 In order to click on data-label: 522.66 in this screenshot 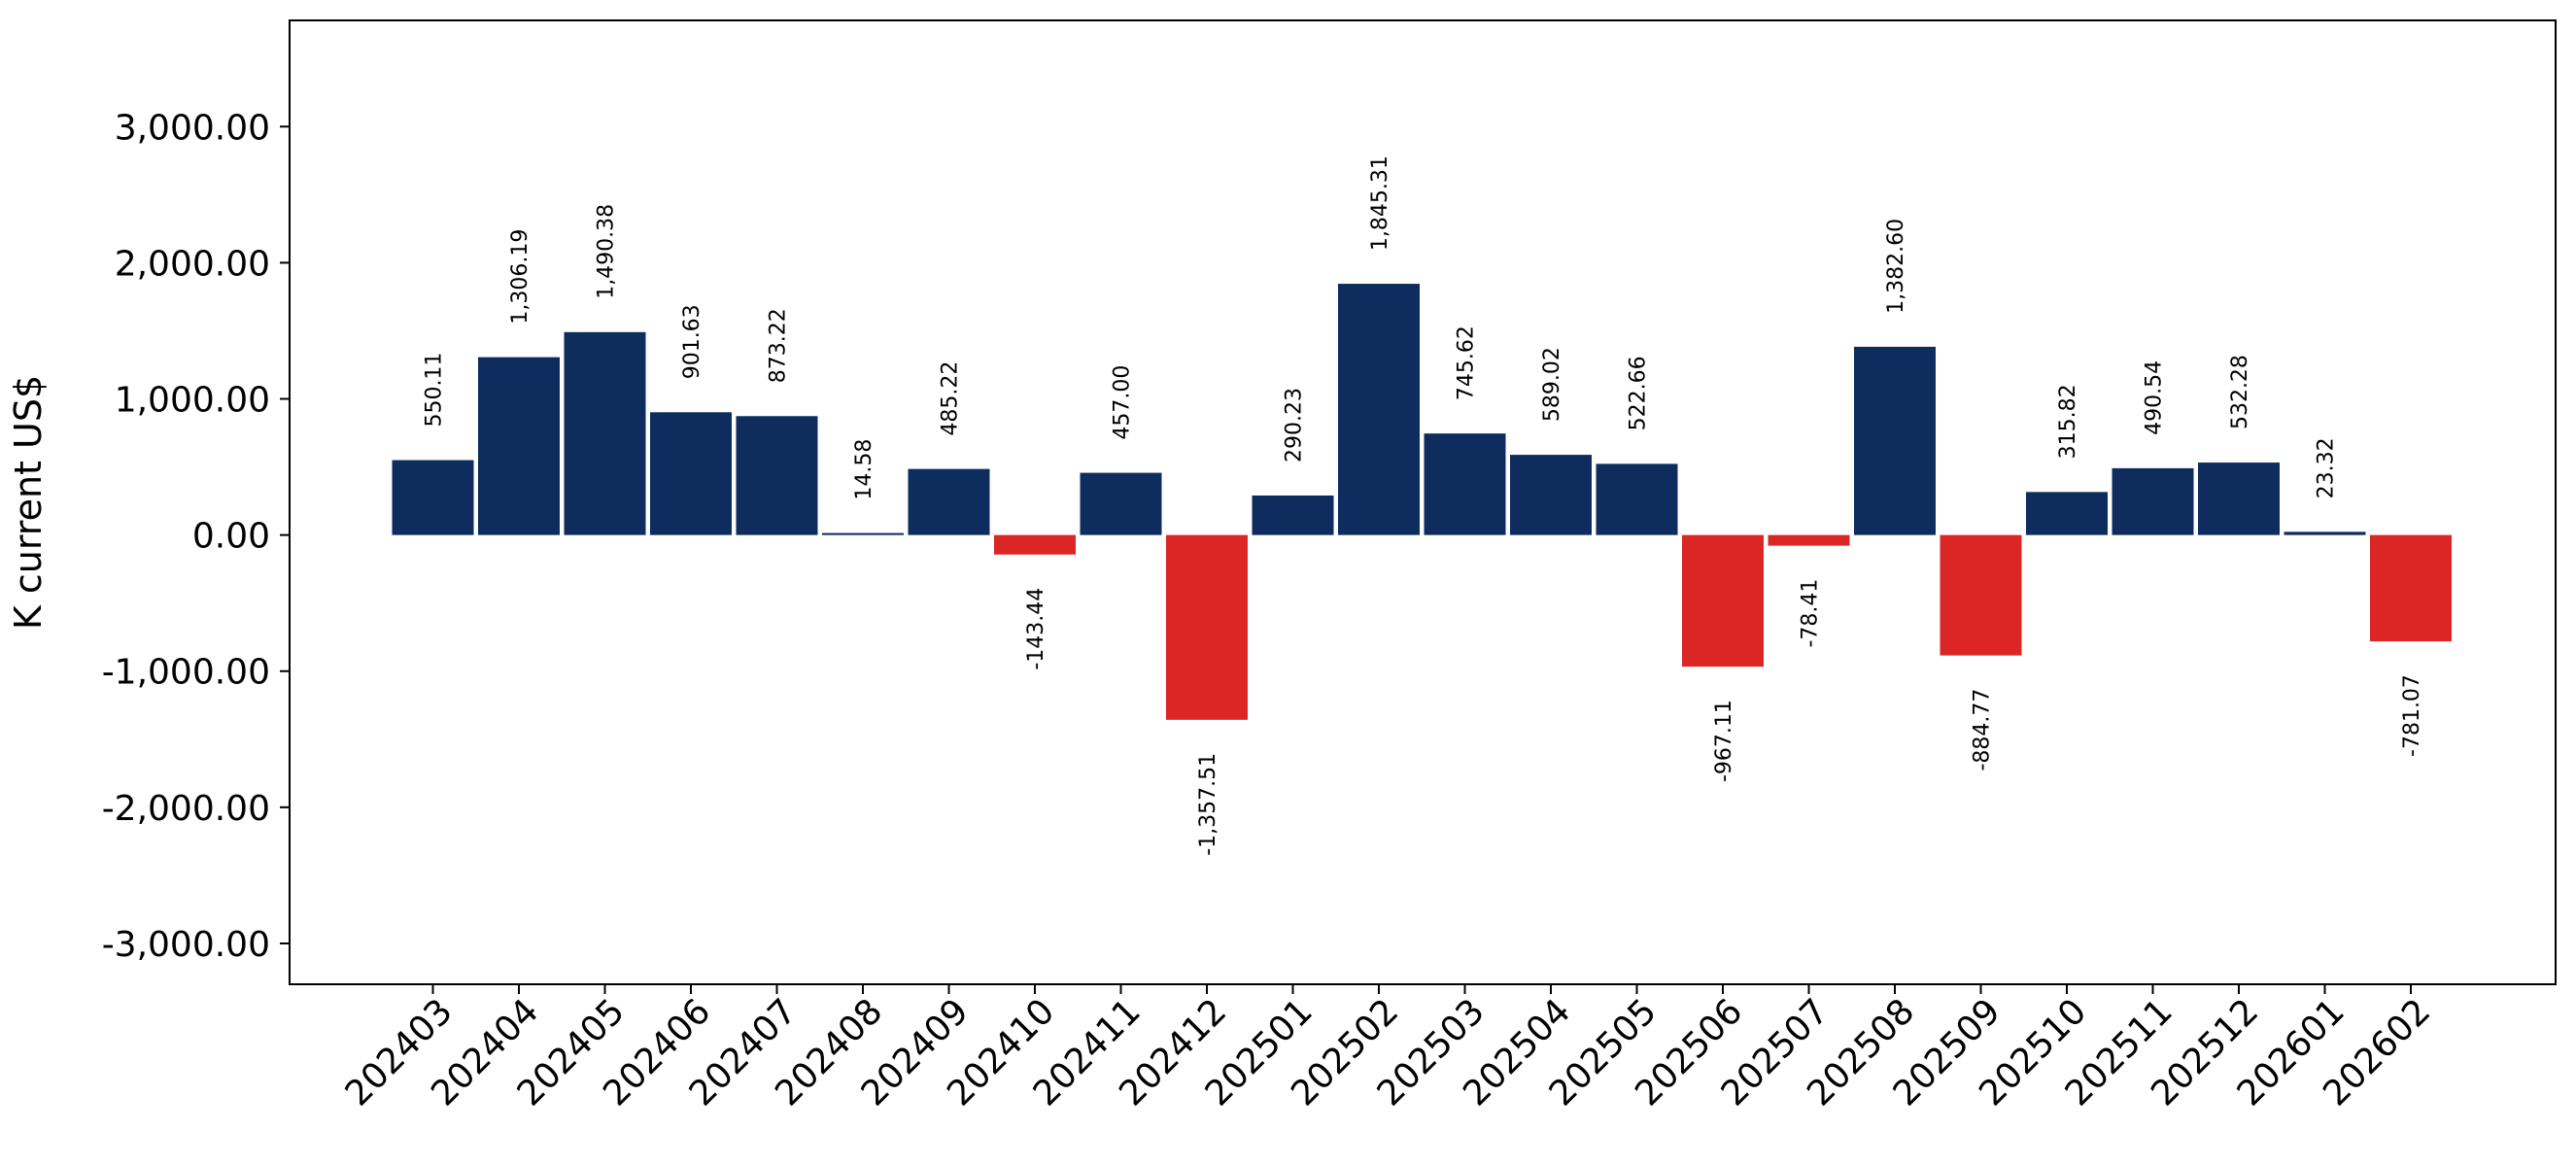, I will do `click(1639, 393)`.